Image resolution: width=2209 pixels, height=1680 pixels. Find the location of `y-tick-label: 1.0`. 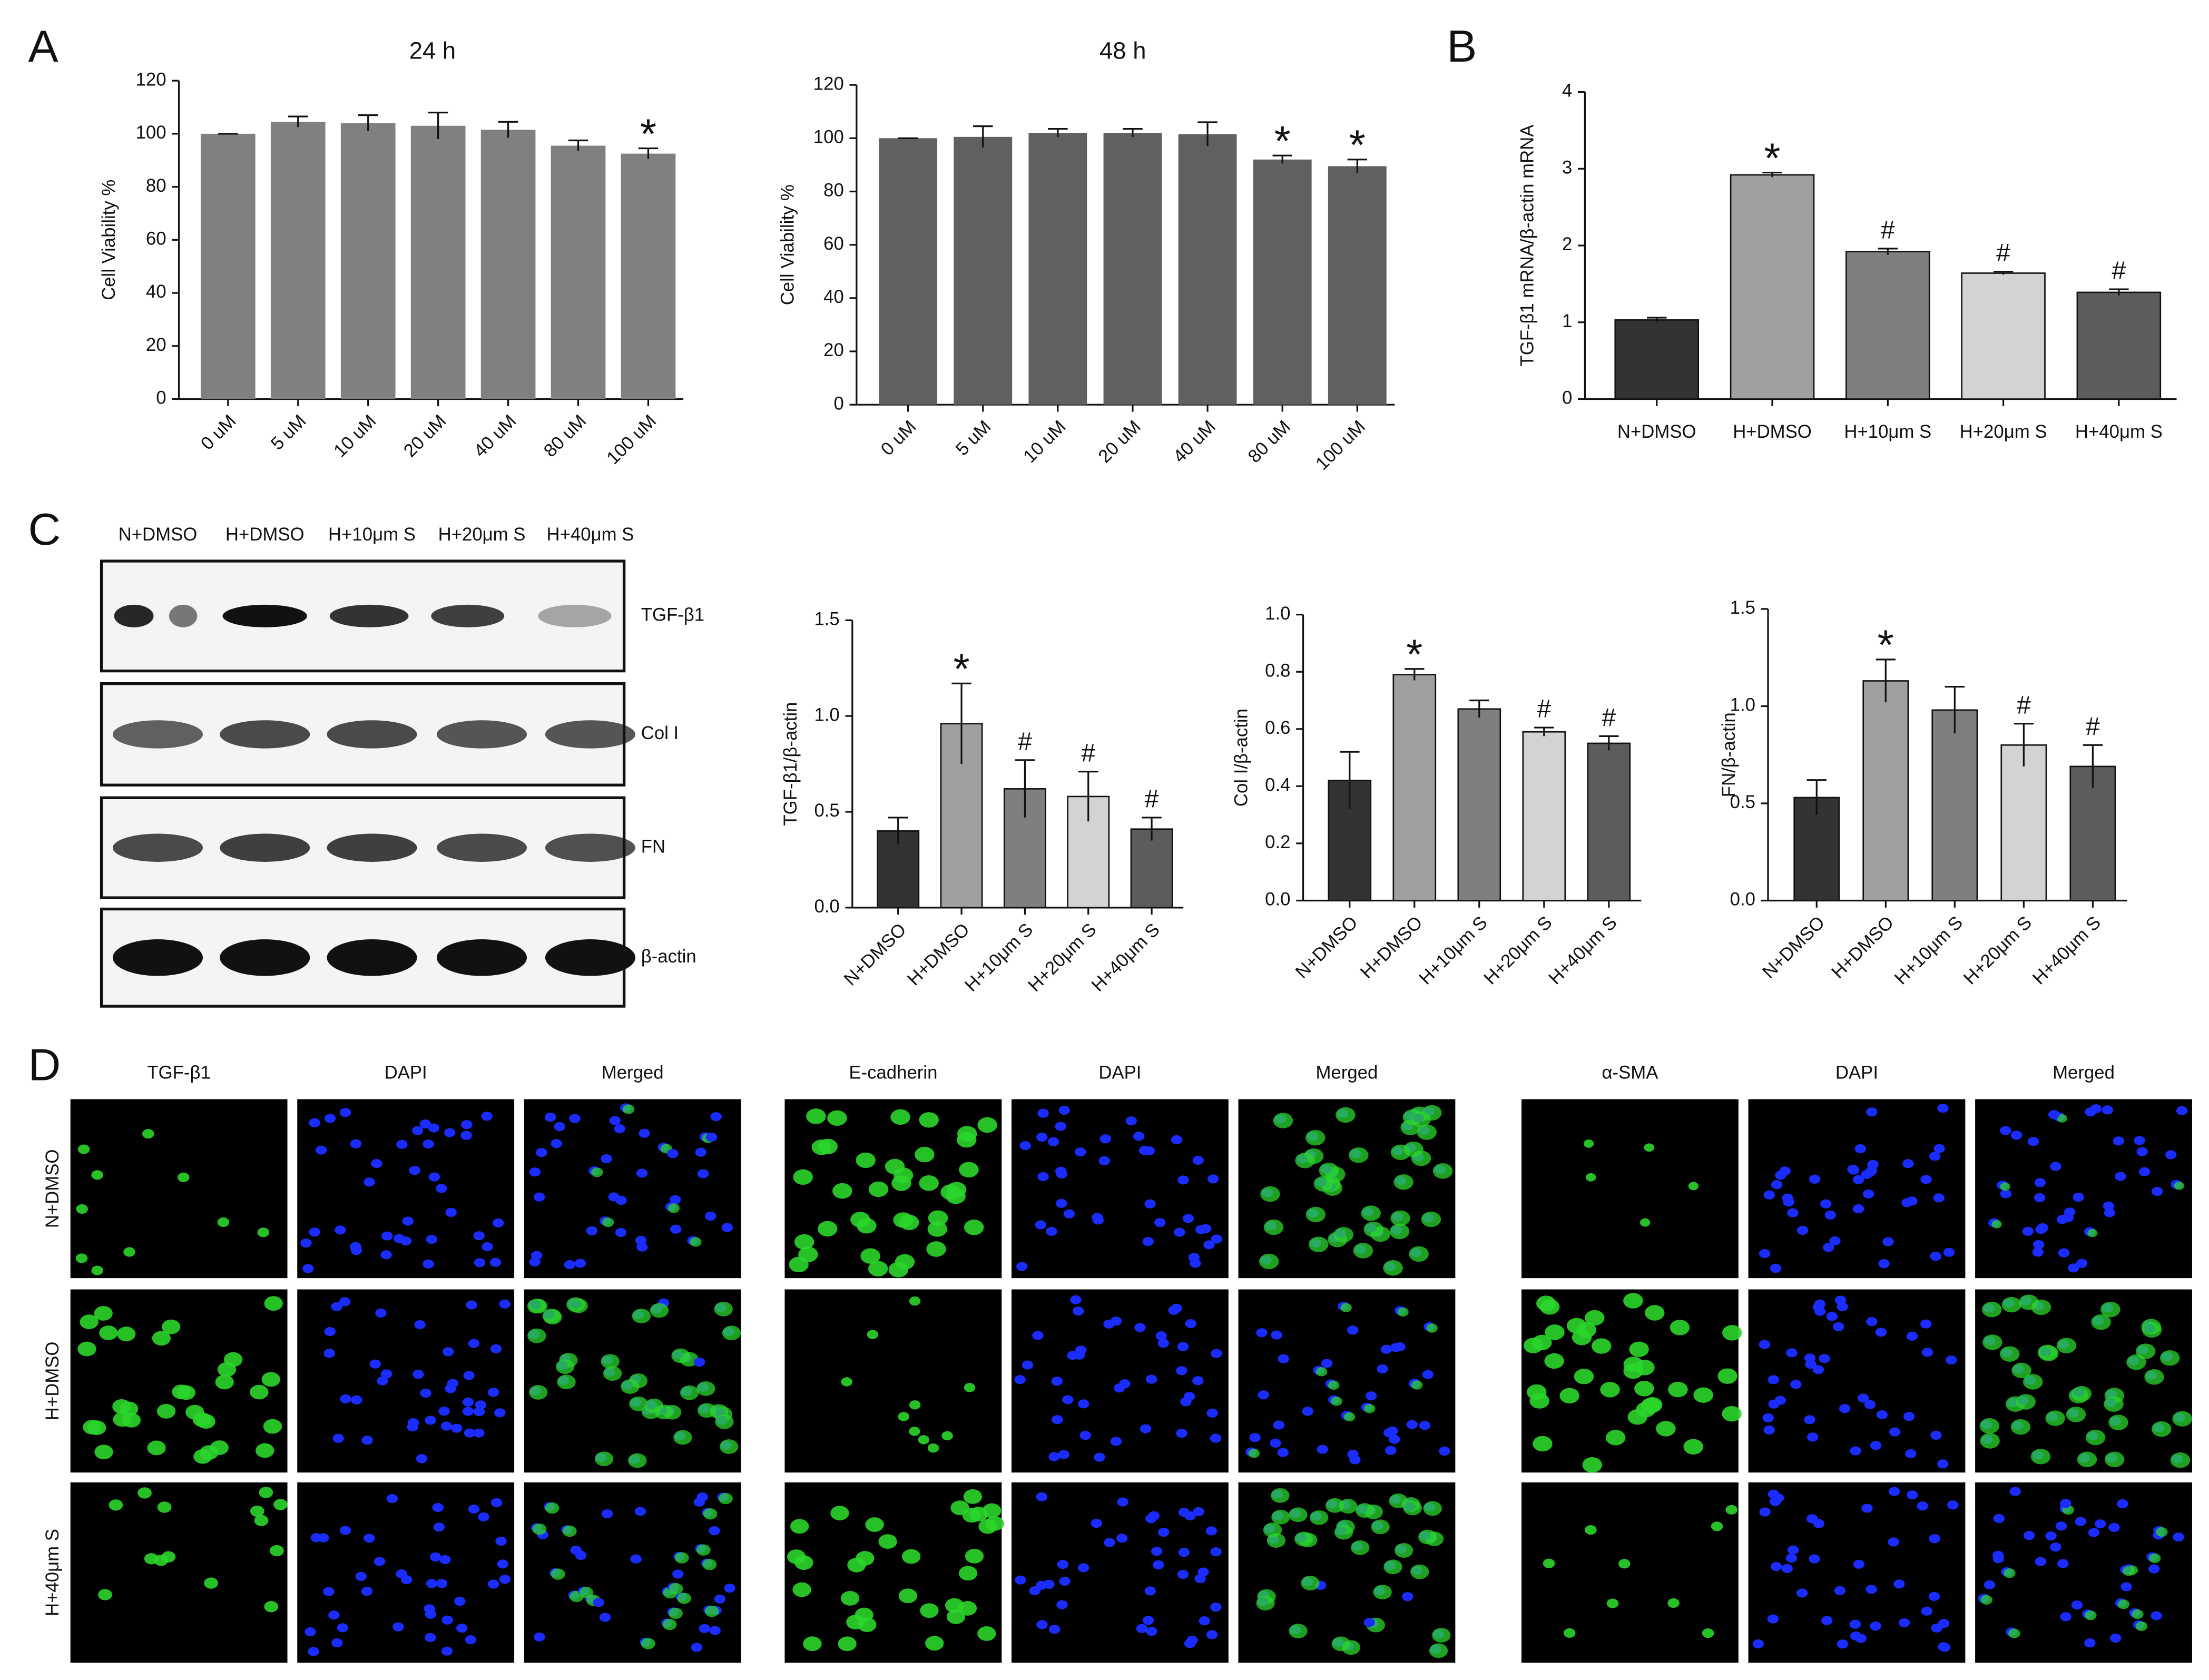

y-tick-label: 1.0 is located at coordinates (1277, 614).